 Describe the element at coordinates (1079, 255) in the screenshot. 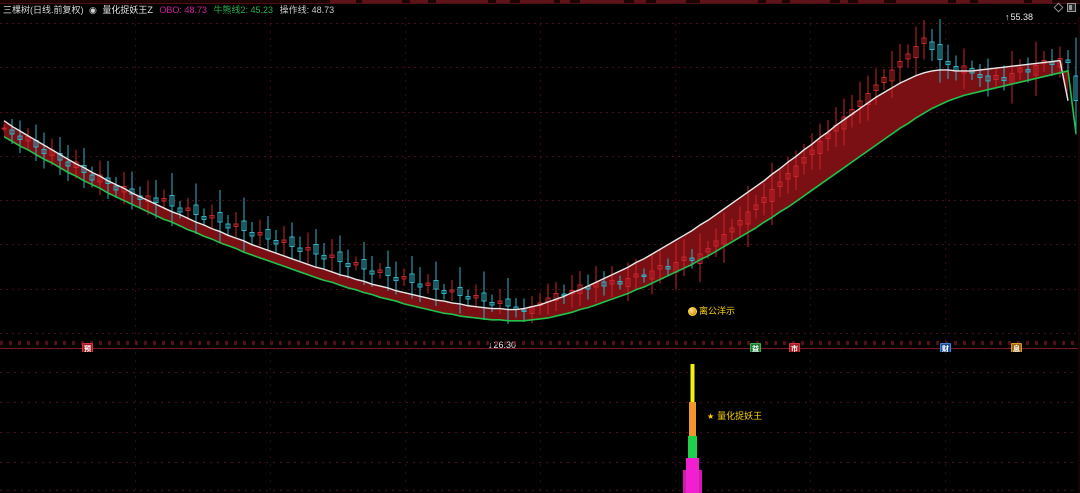

I see `right-edge-rail` at that location.